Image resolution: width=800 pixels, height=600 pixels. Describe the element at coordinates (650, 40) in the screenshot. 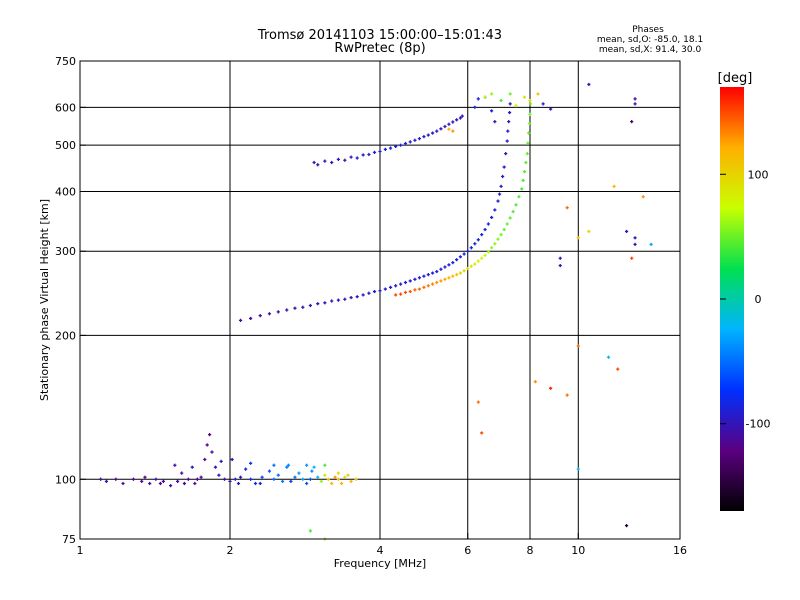

I see `stats-line-o: mean, sd,O: -85.0, 18.1` at that location.